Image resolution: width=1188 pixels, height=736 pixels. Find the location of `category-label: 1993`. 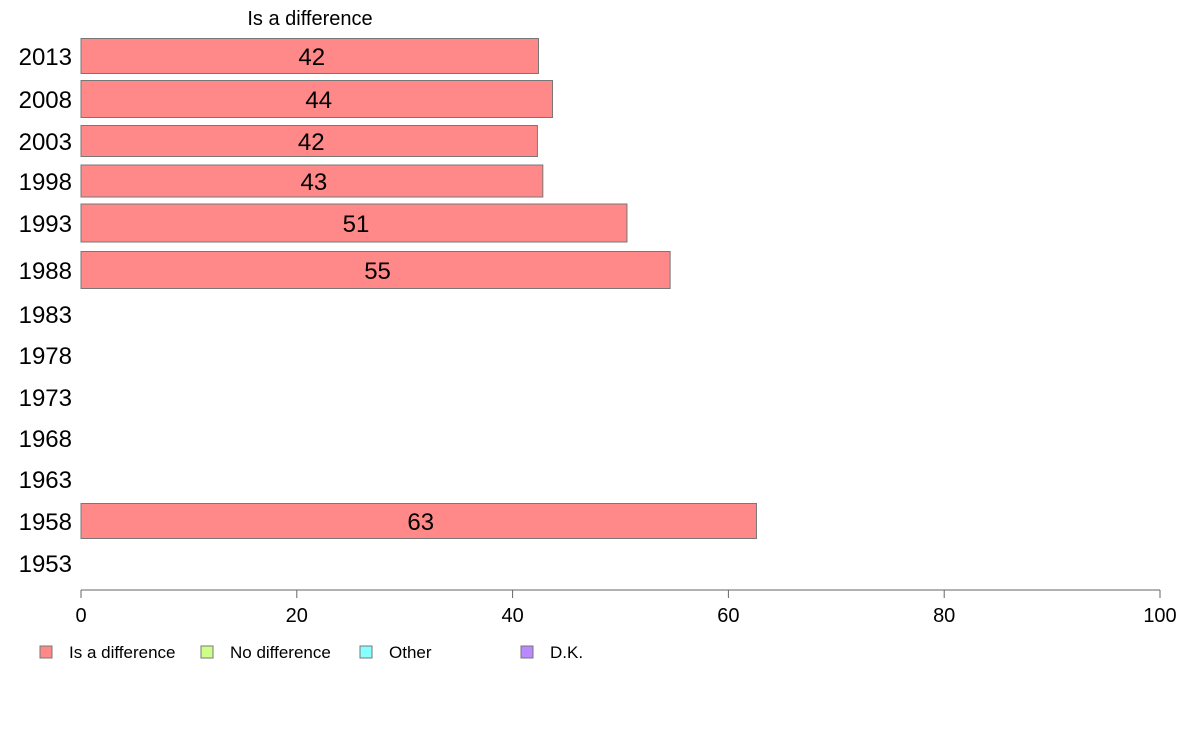

category-label: 1993 is located at coordinates (45, 224).